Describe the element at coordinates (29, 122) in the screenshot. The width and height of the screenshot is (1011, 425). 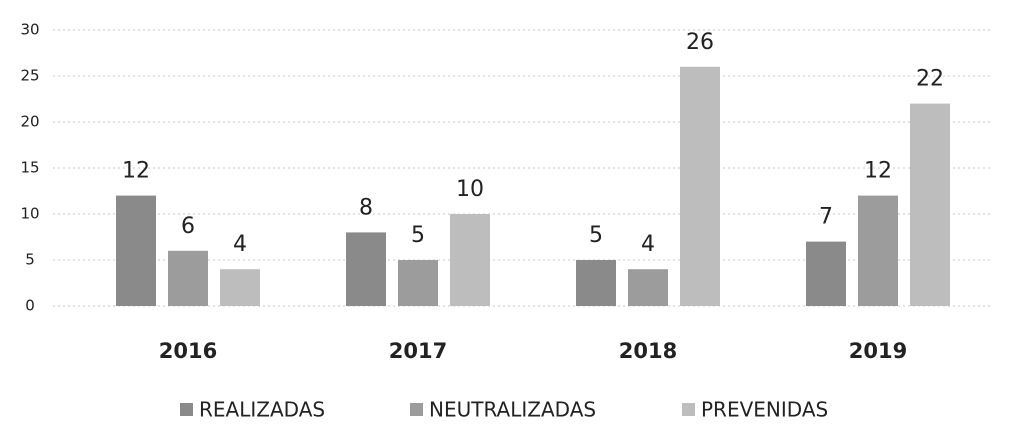
I see `y-tick-label: 20` at that location.